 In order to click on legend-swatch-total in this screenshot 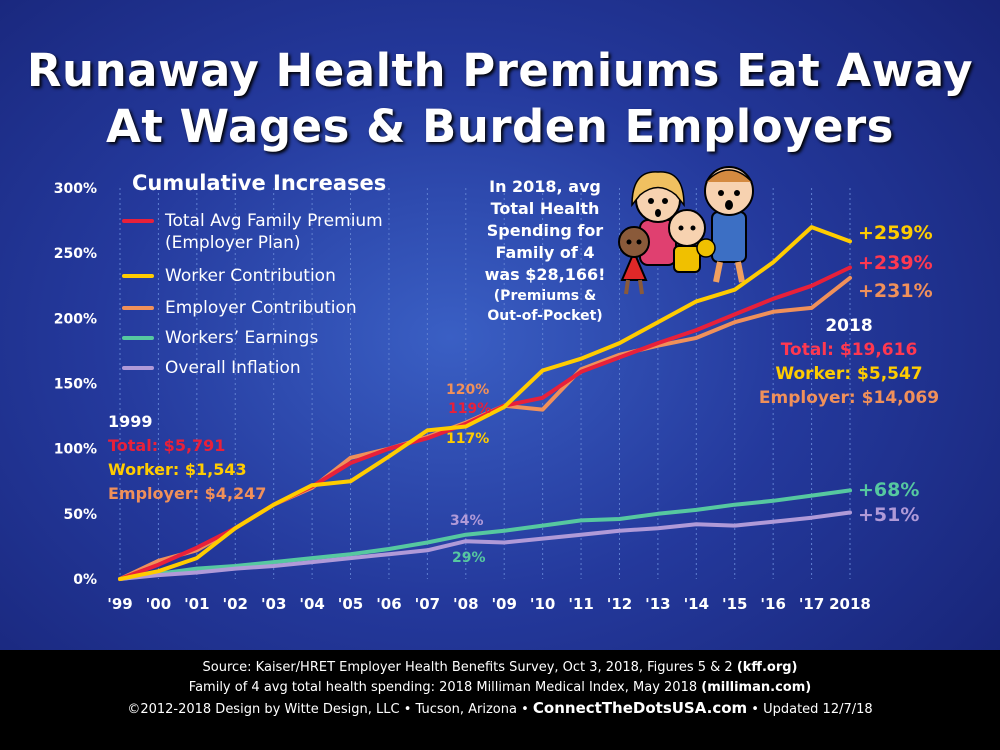, I will do `click(138, 221)`.